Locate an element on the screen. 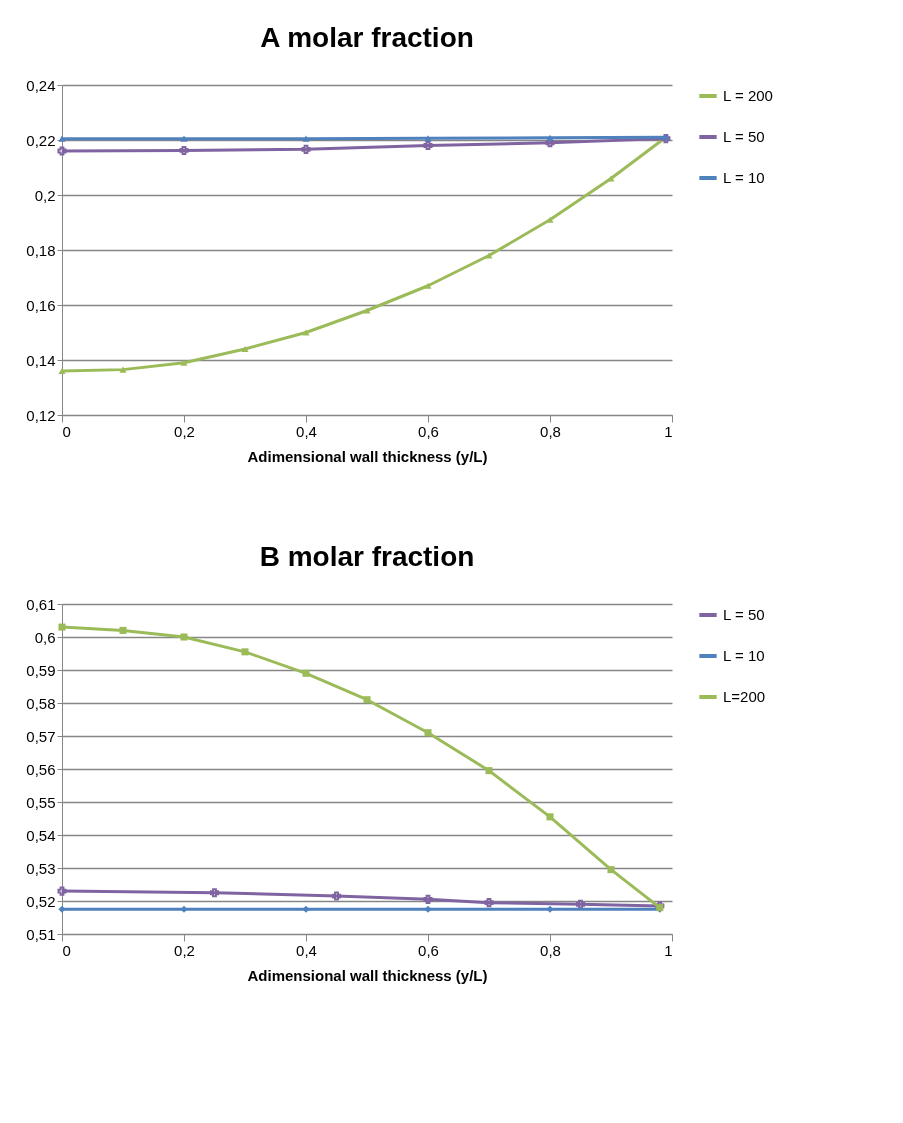  y-tick-label: 0,22 is located at coordinates (41, 140).